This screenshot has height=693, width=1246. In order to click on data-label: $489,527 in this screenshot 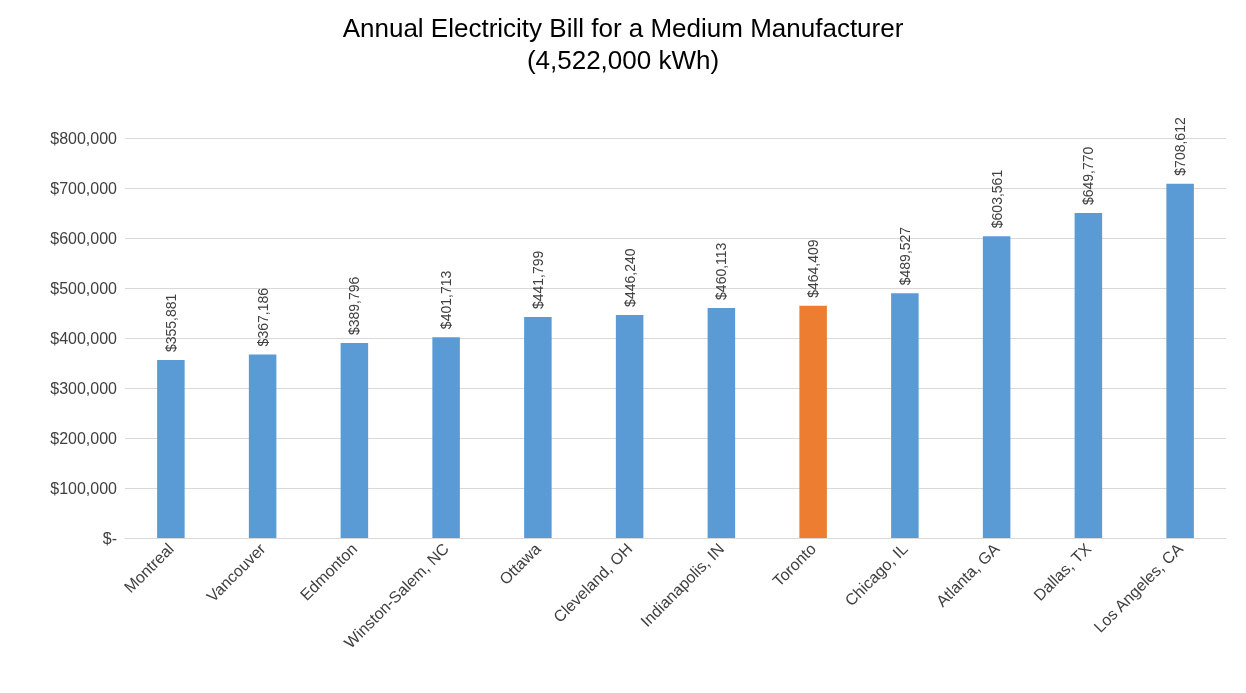, I will do `click(904, 256)`.